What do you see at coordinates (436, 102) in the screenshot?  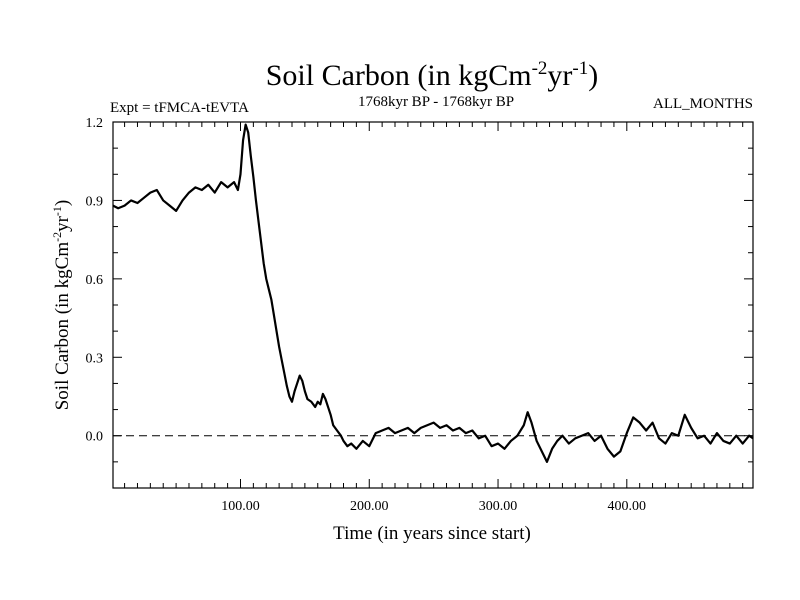 I see `subtitle-period: 1768kyr BP - 1768kyr BP` at bounding box center [436, 102].